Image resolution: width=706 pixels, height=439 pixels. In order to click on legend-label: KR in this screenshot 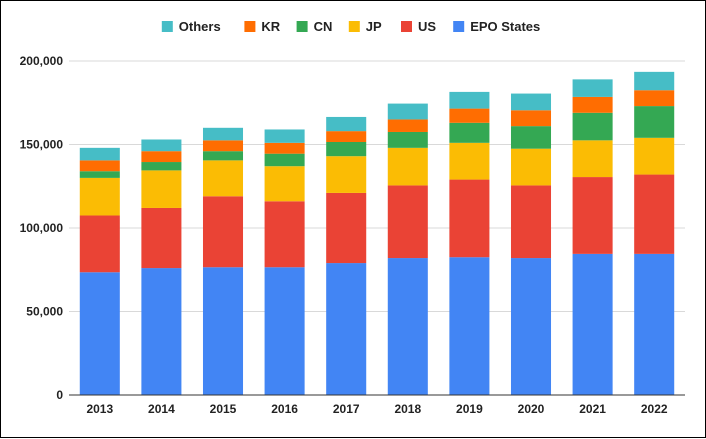, I will do `click(270, 26)`.